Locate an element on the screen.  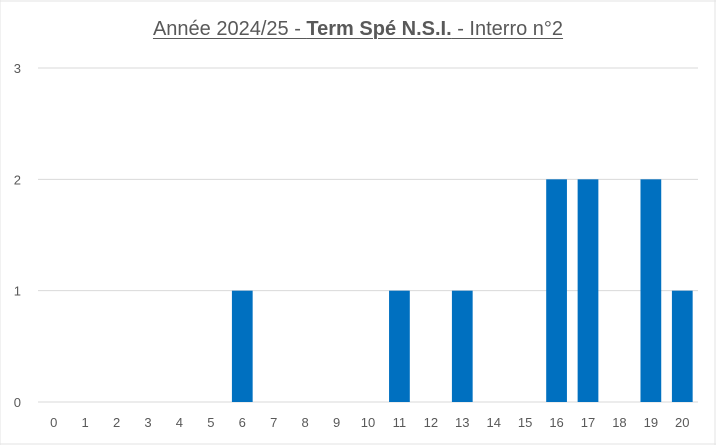
x-tick-label: 7 is located at coordinates (273, 422).